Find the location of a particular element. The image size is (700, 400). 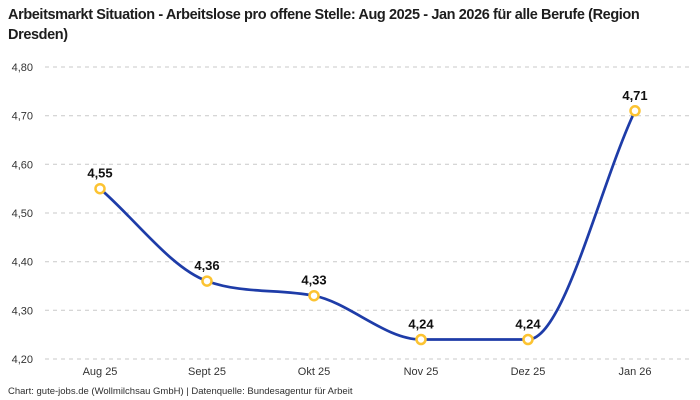

data-point-label: 4,33 is located at coordinates (313, 280).